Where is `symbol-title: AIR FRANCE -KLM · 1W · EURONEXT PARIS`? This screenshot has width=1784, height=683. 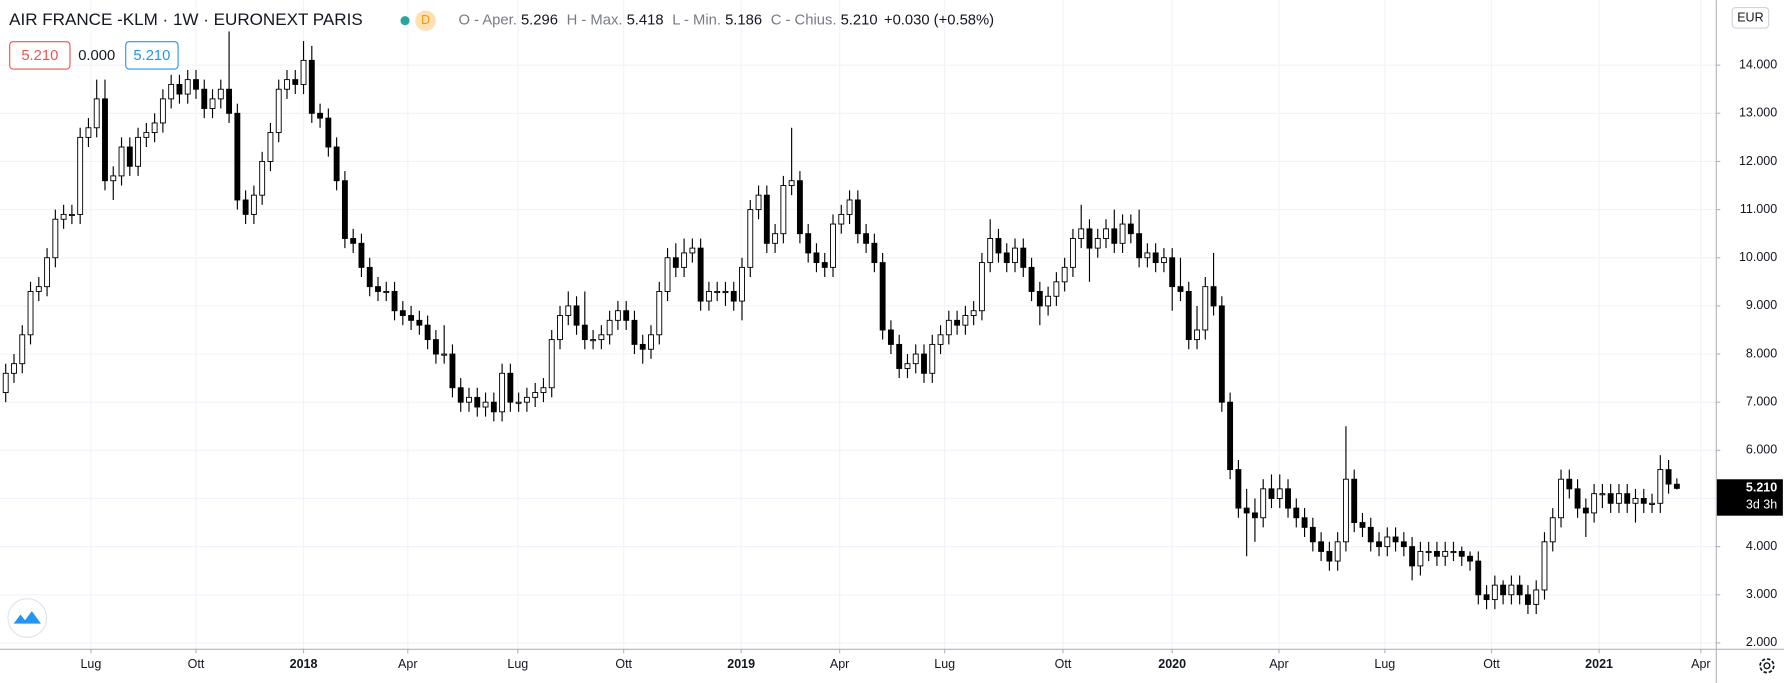
symbol-title: AIR FRANCE -KLM · 1W · EURONEXT PARIS is located at coordinates (186, 19).